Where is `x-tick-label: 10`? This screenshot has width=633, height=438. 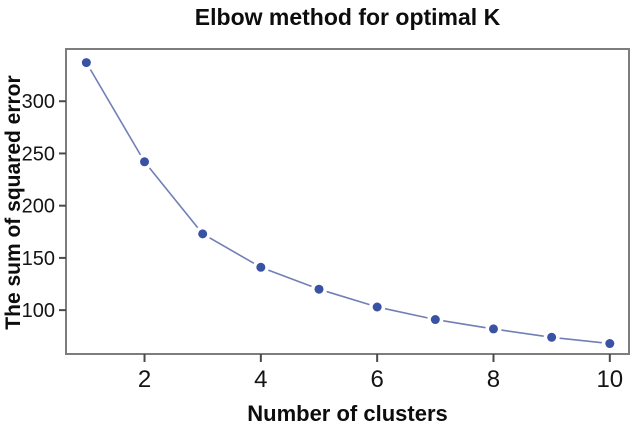 x-tick-label: 10 is located at coordinates (609, 379).